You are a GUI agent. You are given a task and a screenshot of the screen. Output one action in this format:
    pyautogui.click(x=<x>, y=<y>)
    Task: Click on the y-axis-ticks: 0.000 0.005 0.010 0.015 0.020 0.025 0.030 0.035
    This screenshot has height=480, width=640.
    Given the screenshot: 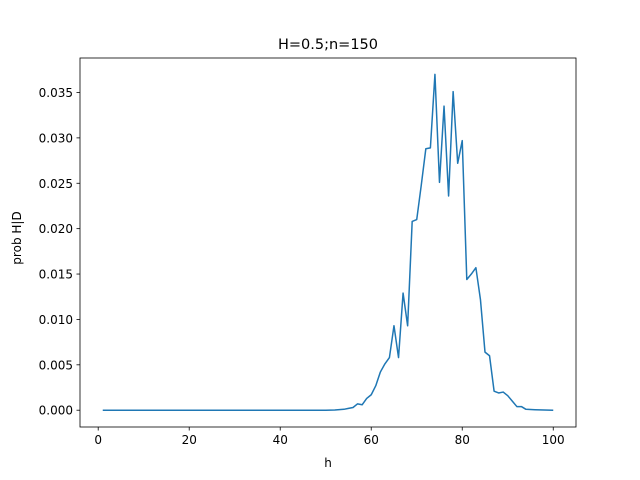 What is the action you would take?
    pyautogui.click(x=59, y=252)
    